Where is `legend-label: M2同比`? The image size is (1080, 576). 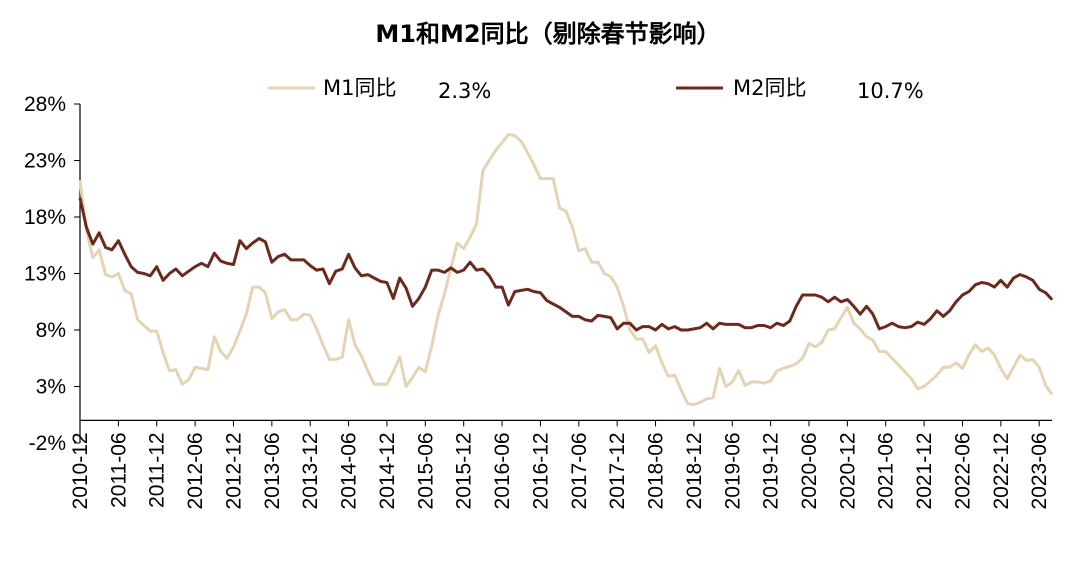 legend-label: M2同比 is located at coordinates (769, 88).